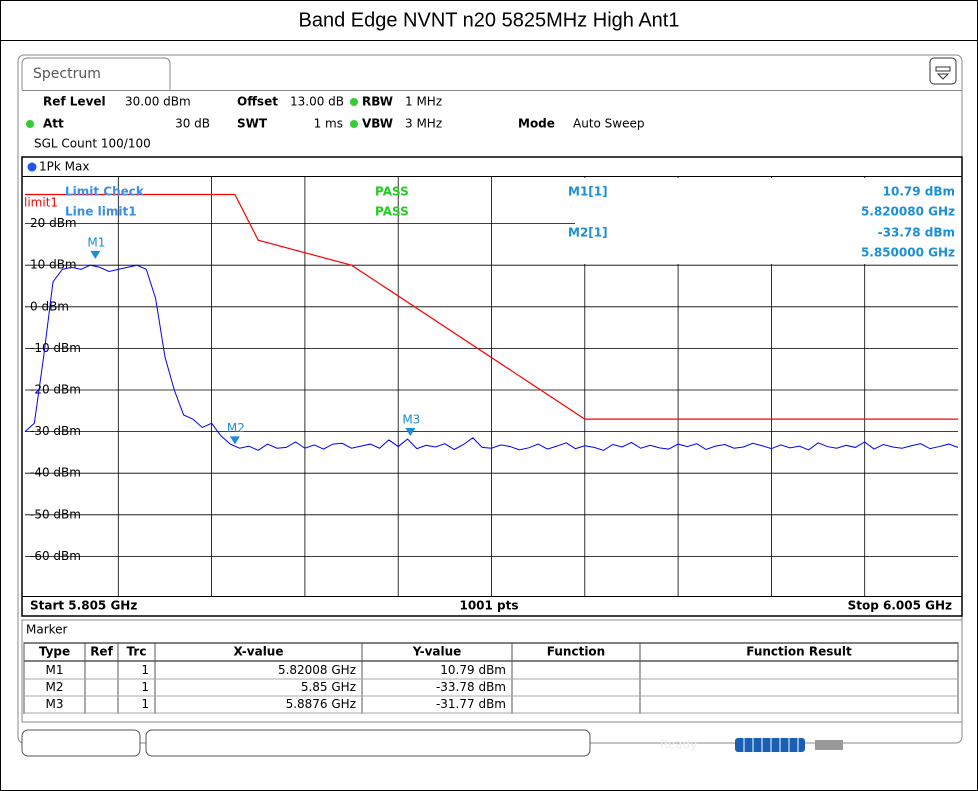 This screenshot has height=791, width=978. I want to click on marker-info-frequency: 5.820080 GHz, so click(908, 212).